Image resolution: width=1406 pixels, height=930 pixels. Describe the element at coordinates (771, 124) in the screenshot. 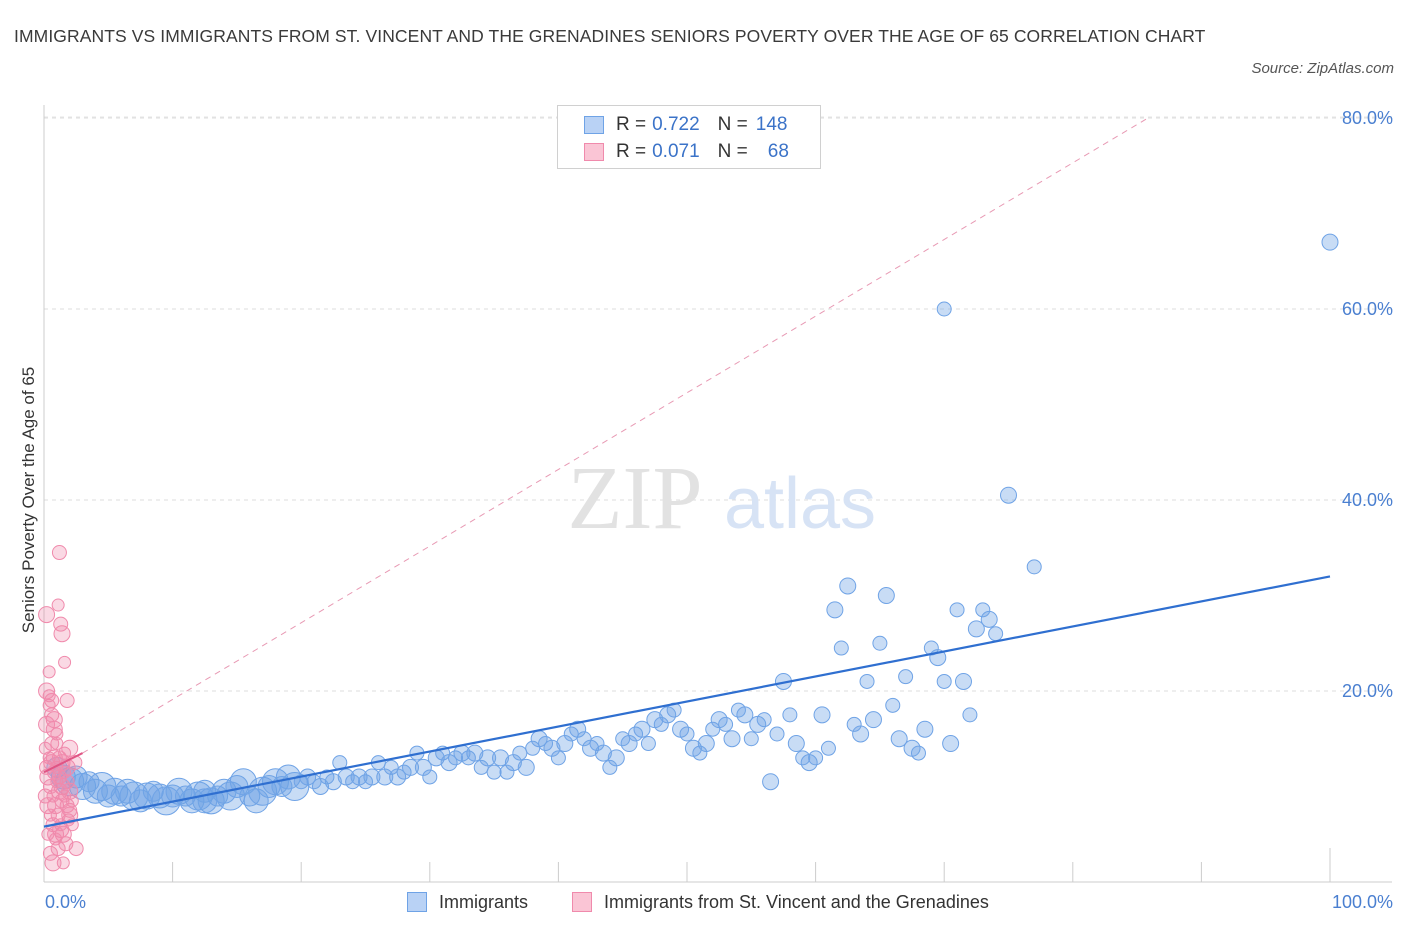

I see `legend-n-value: 148` at that location.